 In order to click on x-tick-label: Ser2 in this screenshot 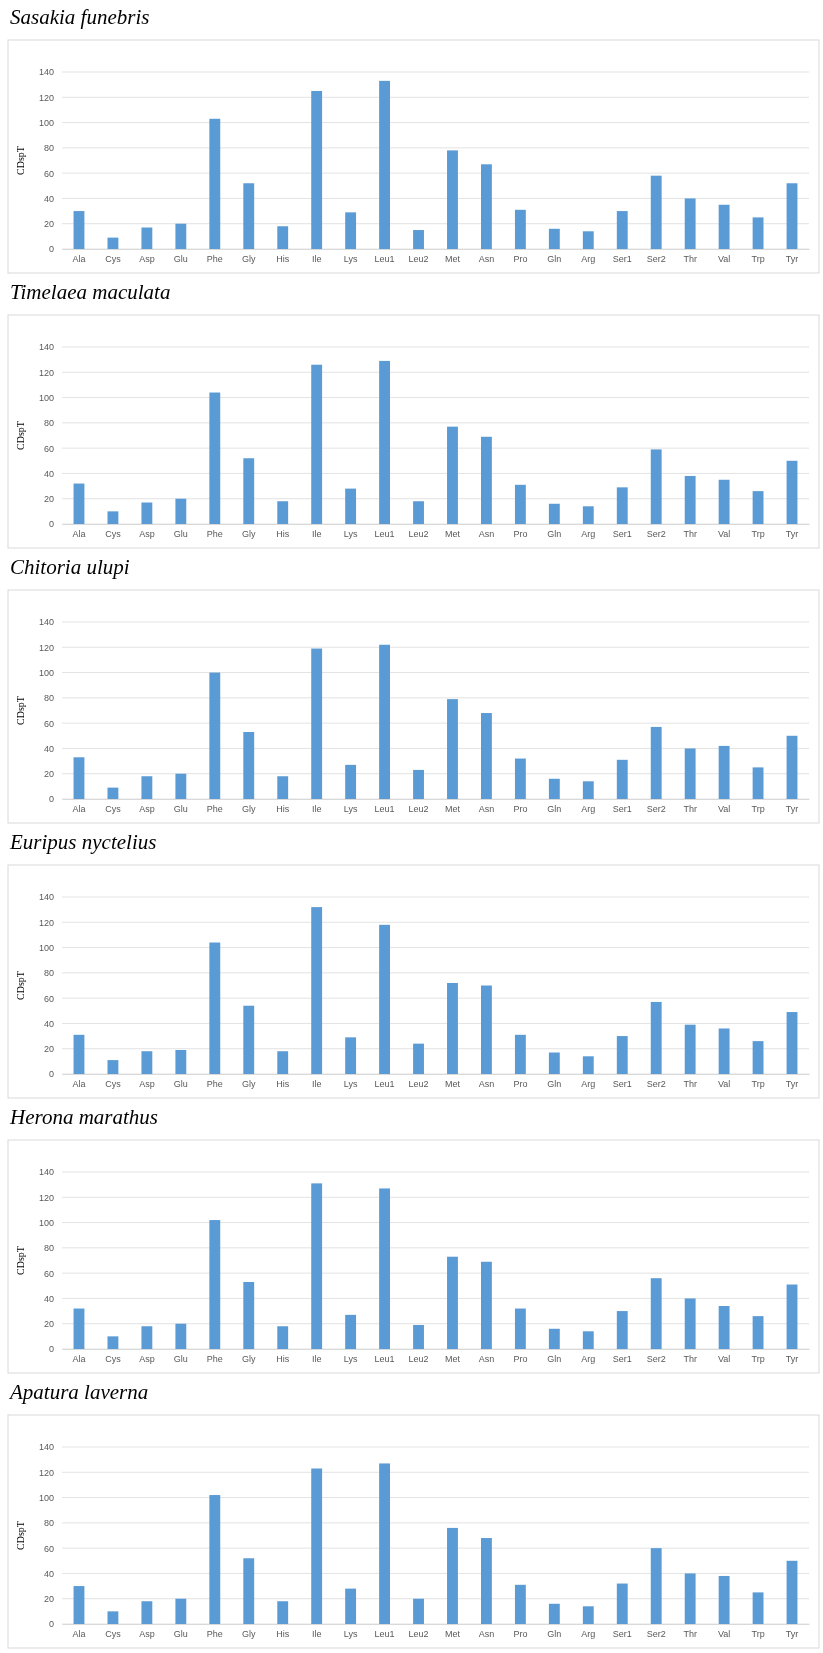, I will do `click(656, 1359)`.